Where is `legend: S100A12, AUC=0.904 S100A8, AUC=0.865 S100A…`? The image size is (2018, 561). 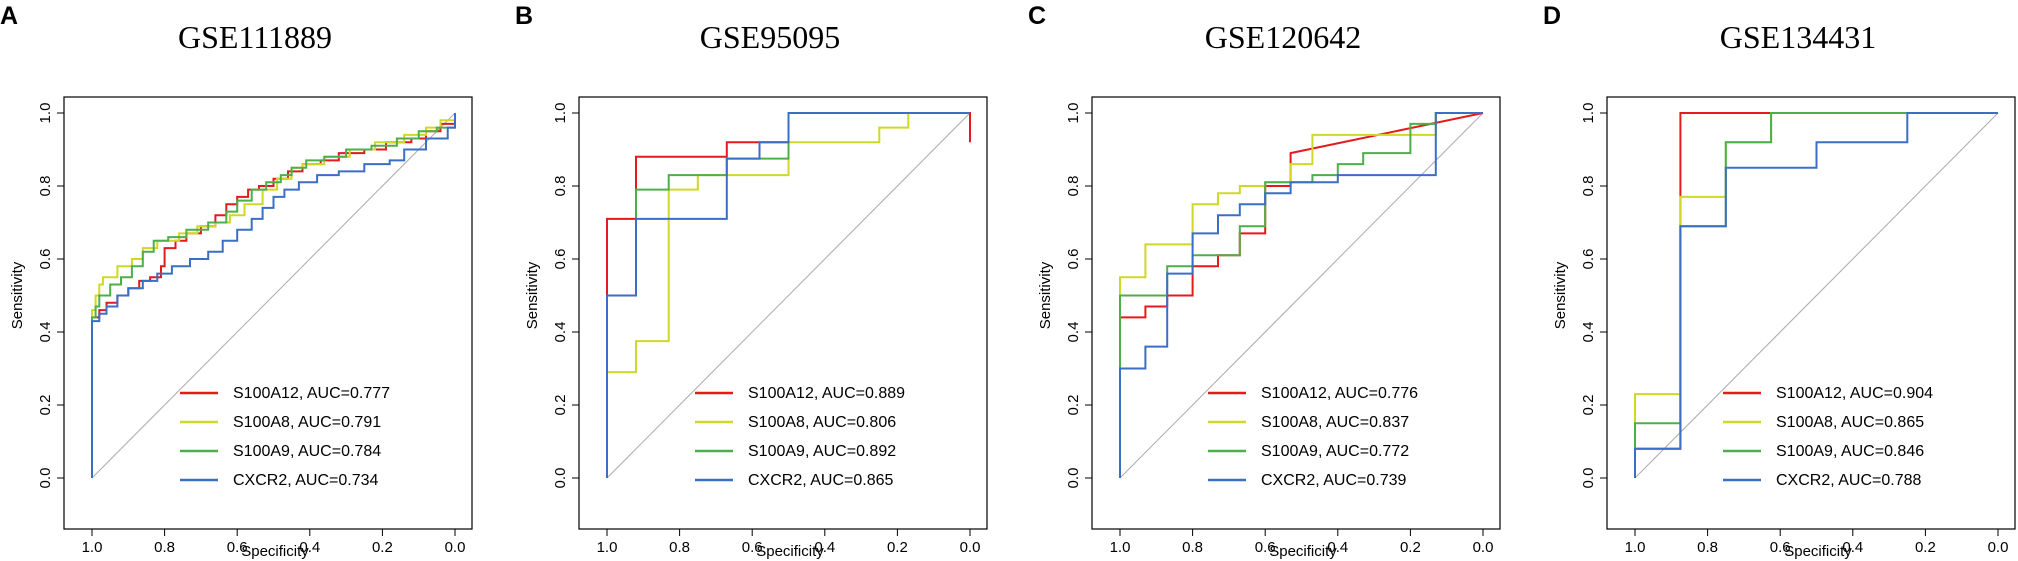
legend: S100A12, AUC=0.904 S100A8, AUC=0.865 S100A… is located at coordinates (1828, 437).